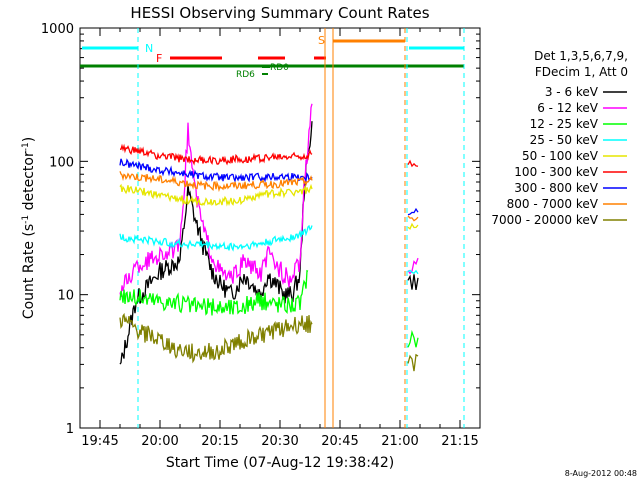 The width and height of the screenshot is (640, 480). Describe the element at coordinates (159, 441) in the screenshot. I see `x-tick-label: 20:00` at that location.